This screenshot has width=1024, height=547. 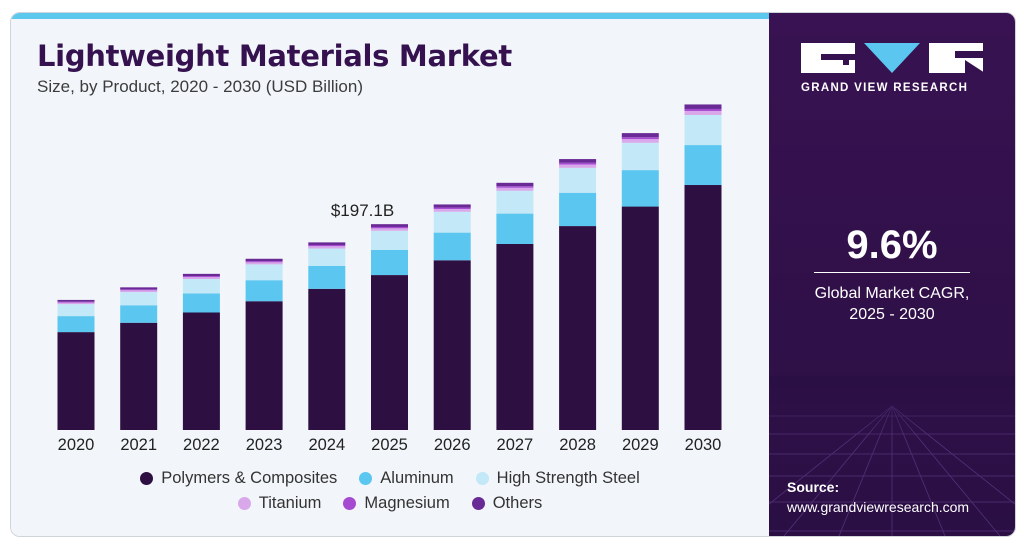 I want to click on cagr-label: Global Market CAGR, 2025 - 2030, so click(x=892, y=304).